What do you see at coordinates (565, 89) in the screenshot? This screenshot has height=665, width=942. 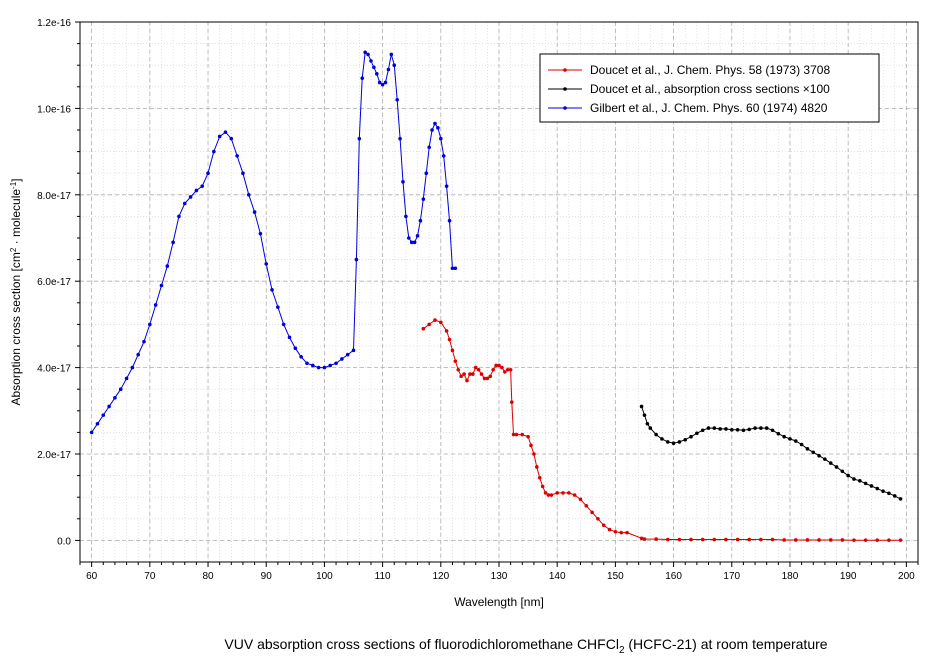 I see `legend-swatch-marker` at bounding box center [565, 89].